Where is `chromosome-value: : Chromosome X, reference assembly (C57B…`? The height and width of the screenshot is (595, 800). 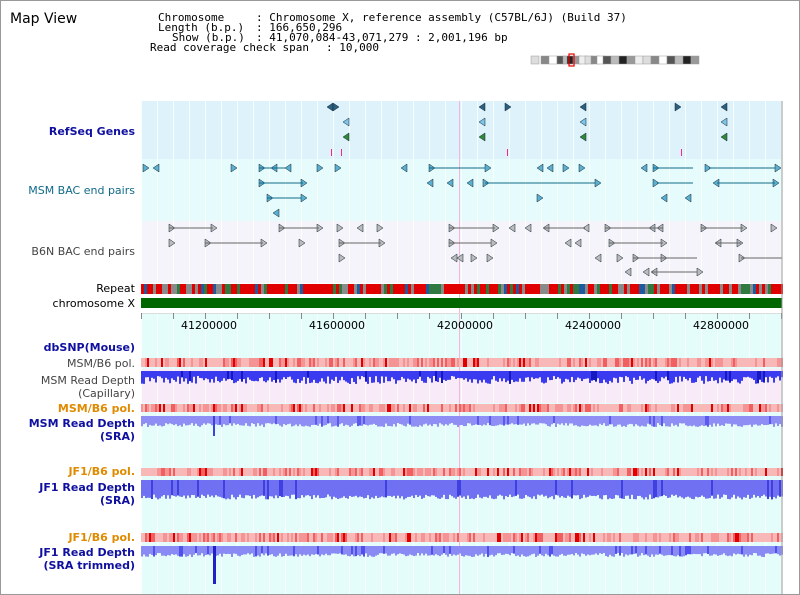
chromosome-value: : Chromosome X, reference assembly (C57B… is located at coordinates (441, 17).